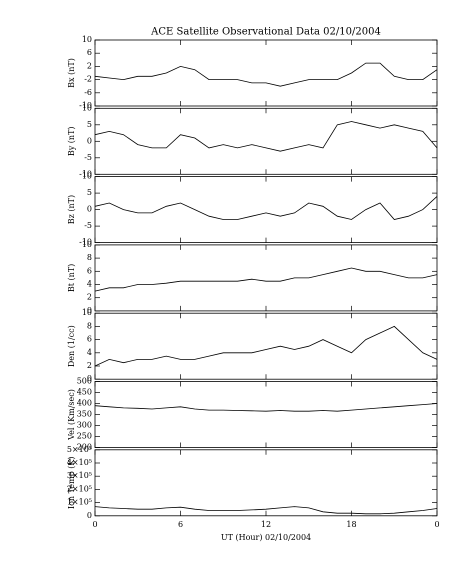 The image size is (453, 566). Describe the element at coordinates (84, 436) in the screenshot. I see `y-tick-label: 250` at that location.